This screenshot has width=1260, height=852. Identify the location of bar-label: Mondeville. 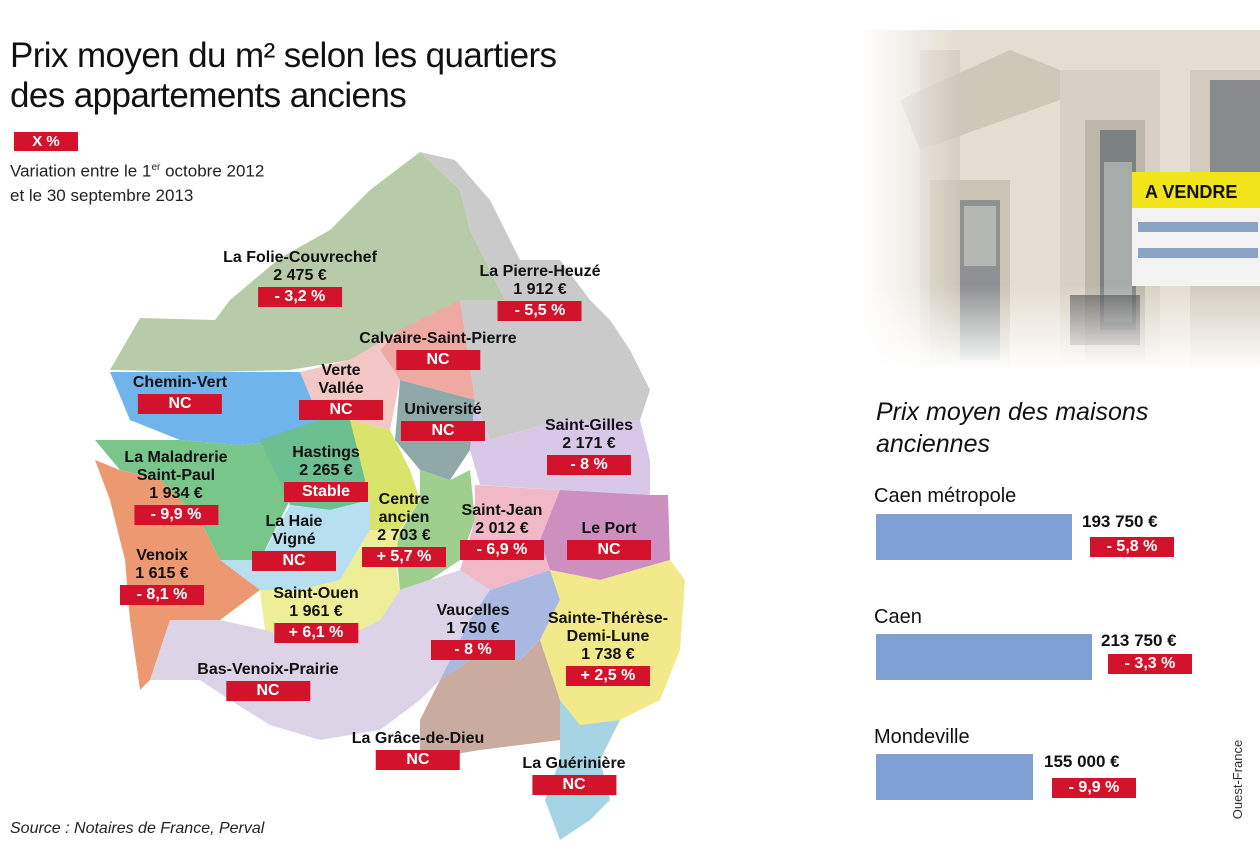
(922, 737).